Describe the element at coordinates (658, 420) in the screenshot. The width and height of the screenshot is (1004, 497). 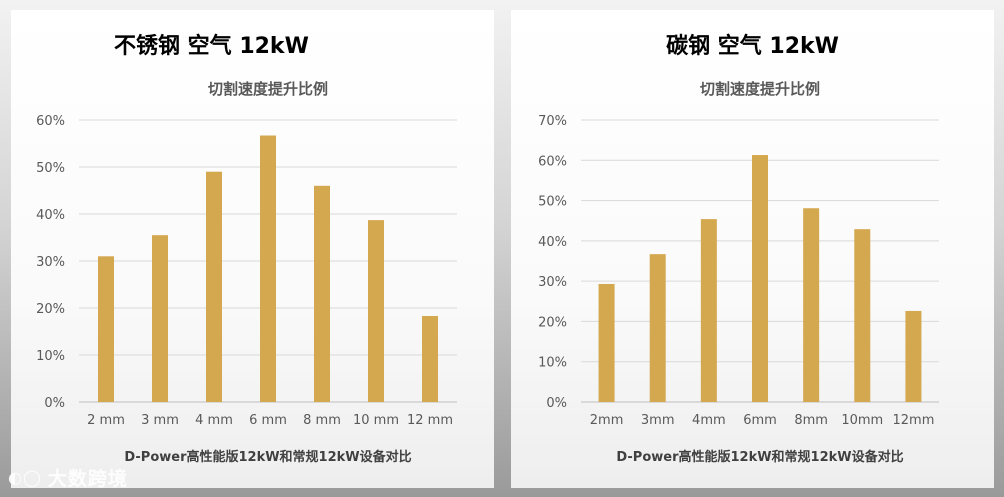
I see `x-tick-label: 3mm` at that location.